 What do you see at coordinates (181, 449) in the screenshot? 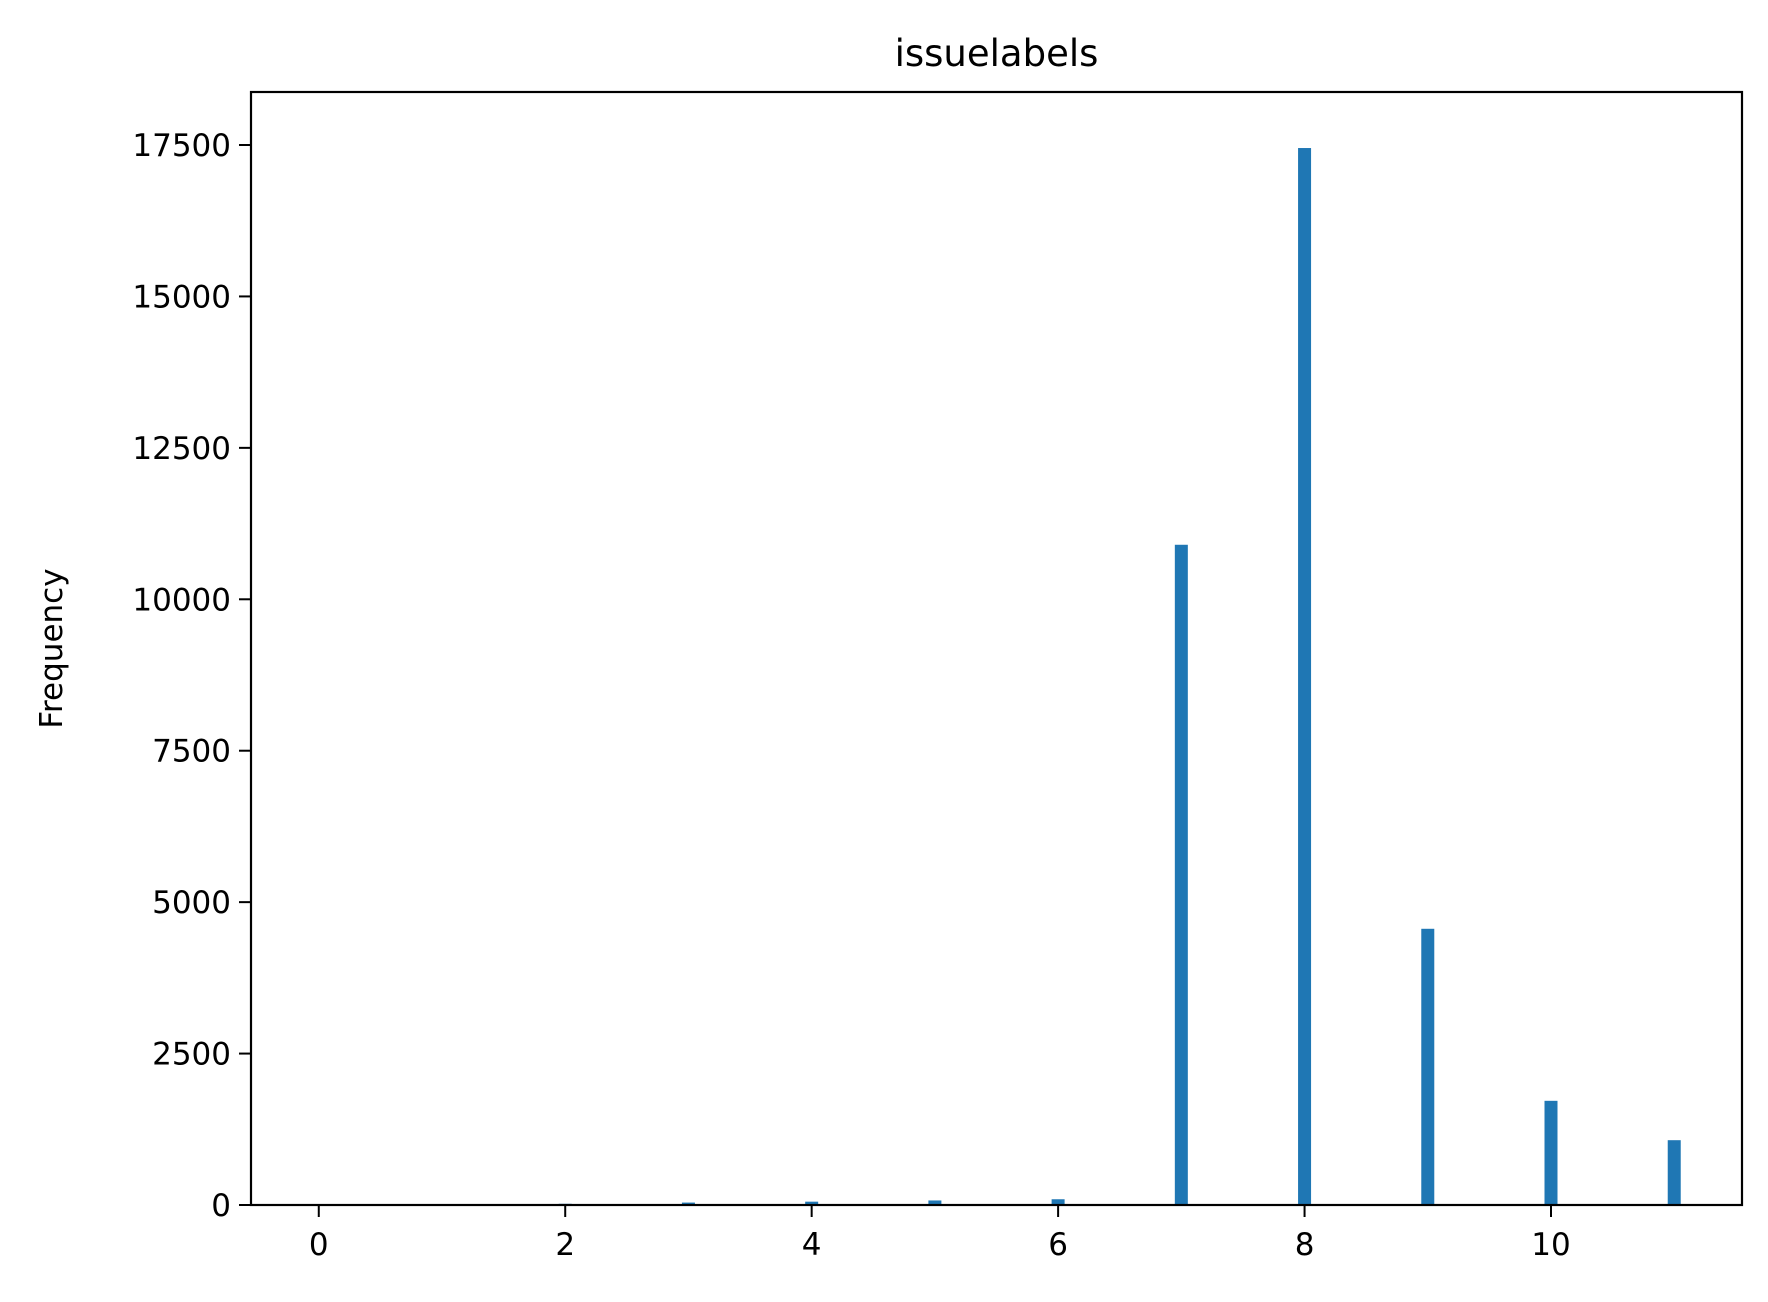
I see `y-tick-label: 12500` at bounding box center [181, 449].